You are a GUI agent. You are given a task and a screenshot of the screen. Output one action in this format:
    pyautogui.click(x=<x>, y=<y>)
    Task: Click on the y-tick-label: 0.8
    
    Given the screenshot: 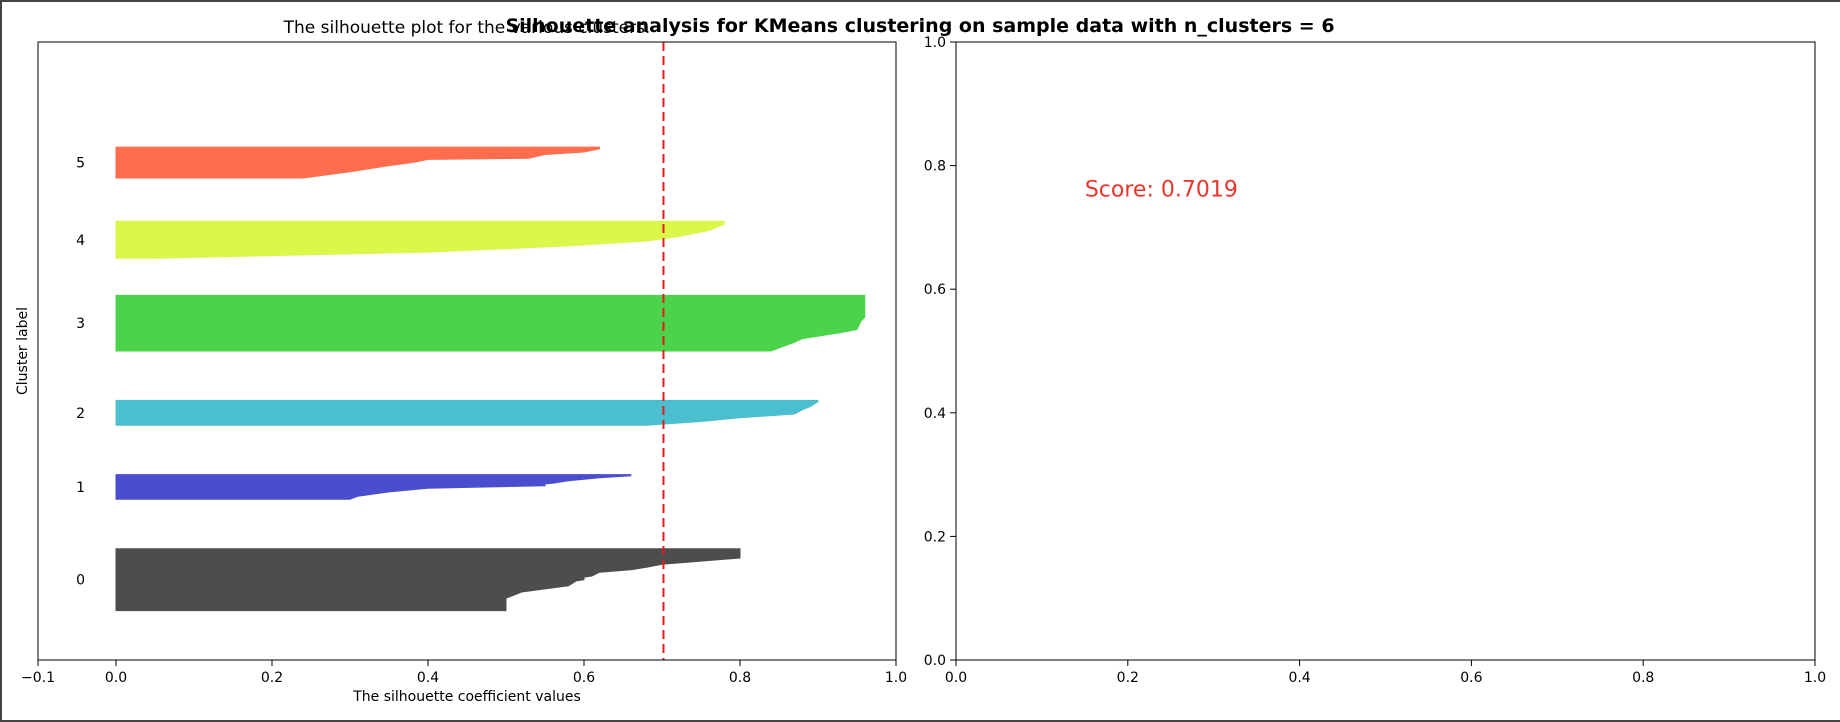 What is the action you would take?
    pyautogui.click(x=935, y=167)
    